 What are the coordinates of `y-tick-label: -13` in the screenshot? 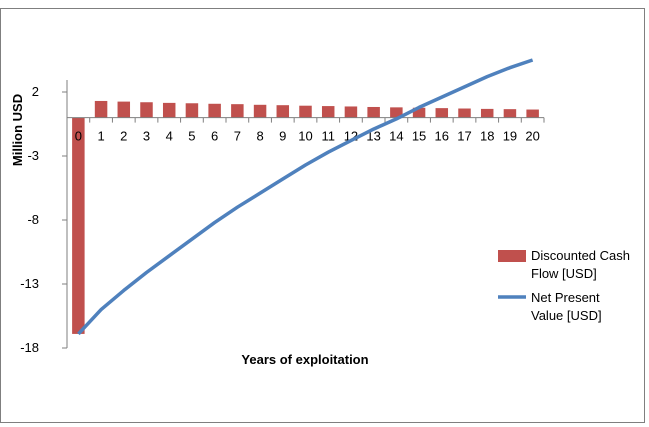 It's located at (29, 283).